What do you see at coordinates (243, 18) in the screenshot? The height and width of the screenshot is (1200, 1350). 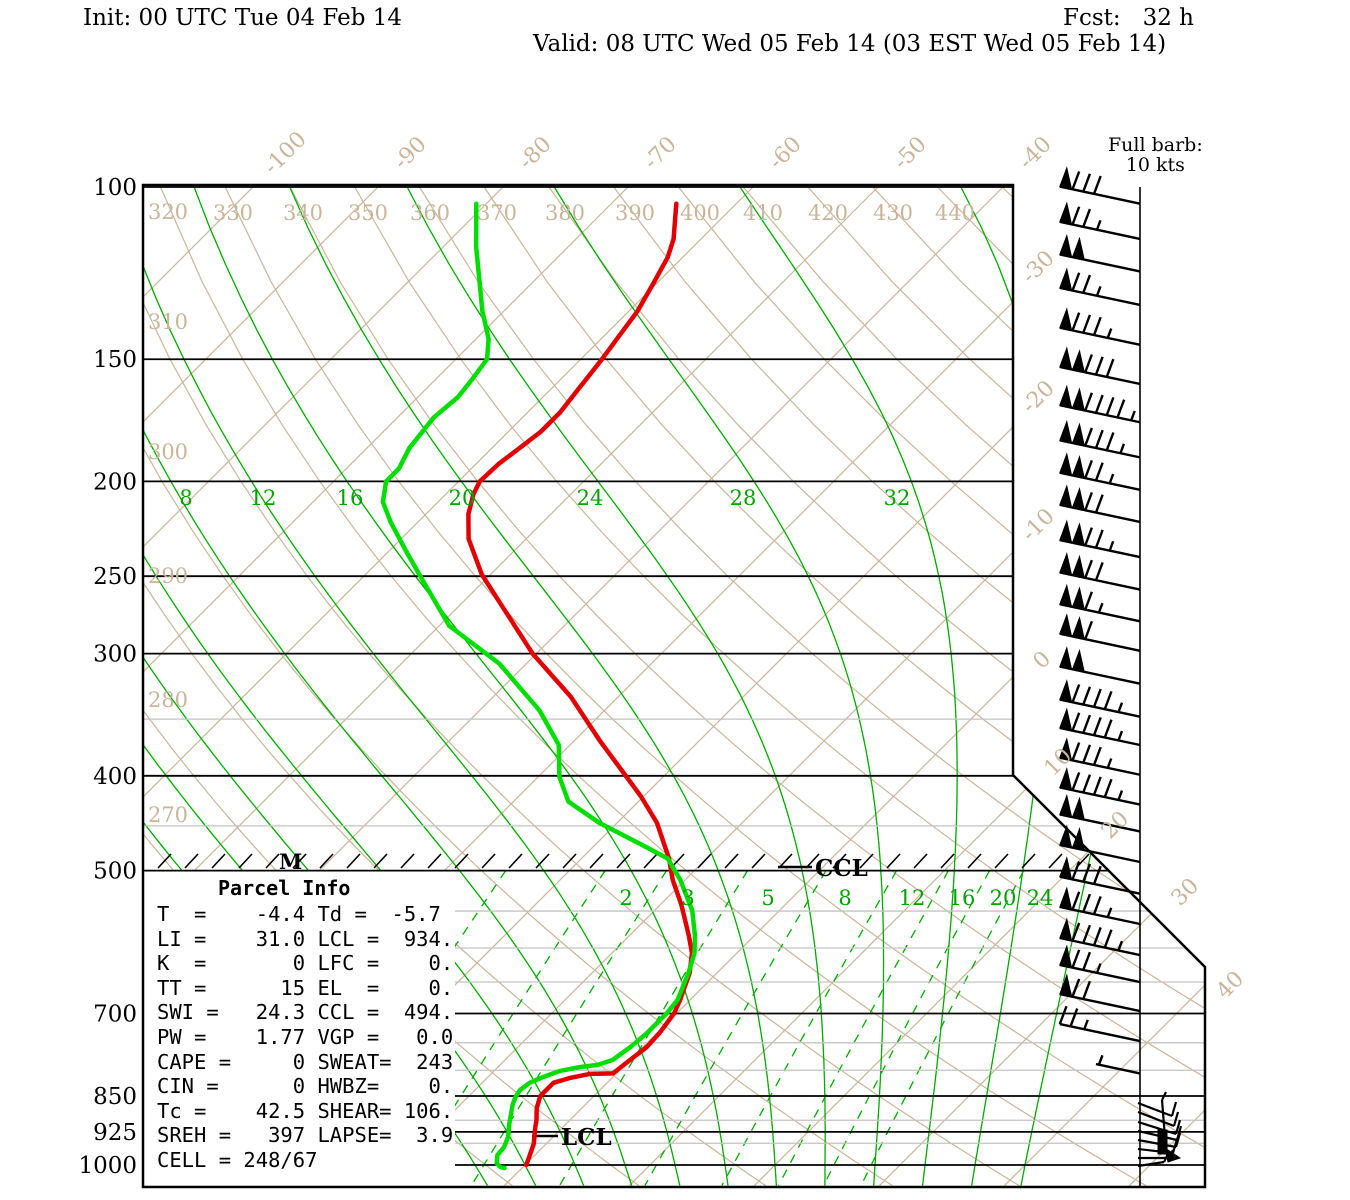 I see `init-time-label: Init: 00 UTC Tue 04 Feb 14` at bounding box center [243, 18].